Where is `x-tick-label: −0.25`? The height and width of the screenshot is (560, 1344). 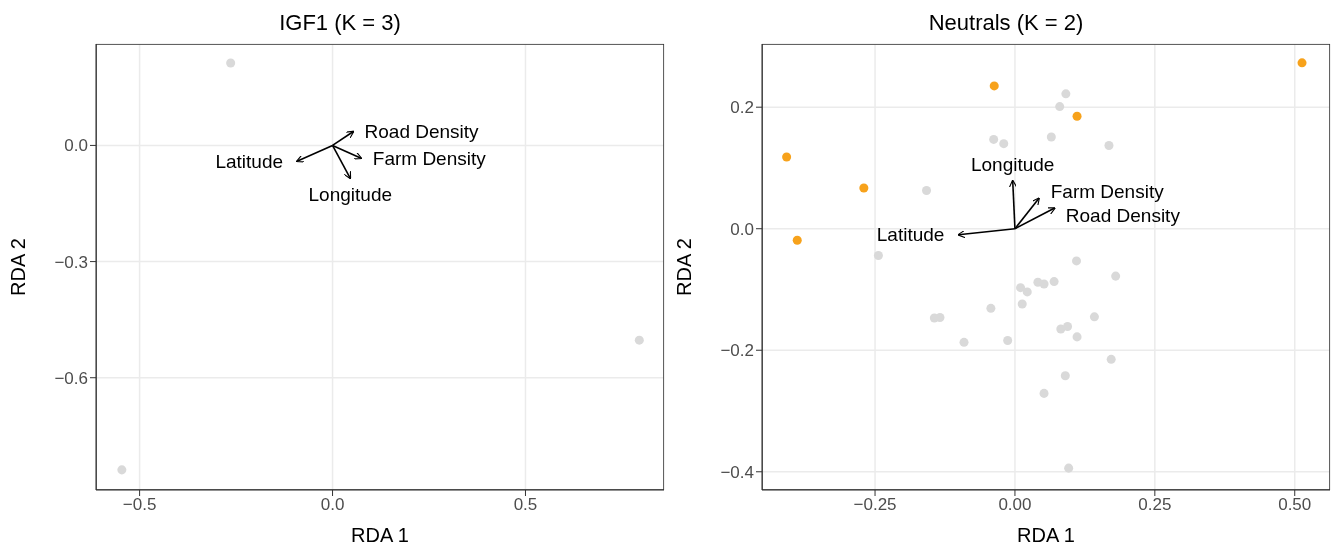 x-tick-label: −0.25 is located at coordinates (875, 505).